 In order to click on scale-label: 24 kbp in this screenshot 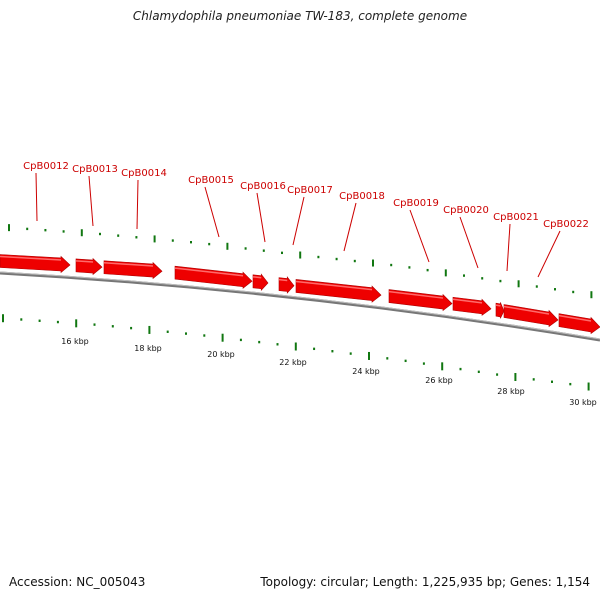, I will do `click(366, 371)`.